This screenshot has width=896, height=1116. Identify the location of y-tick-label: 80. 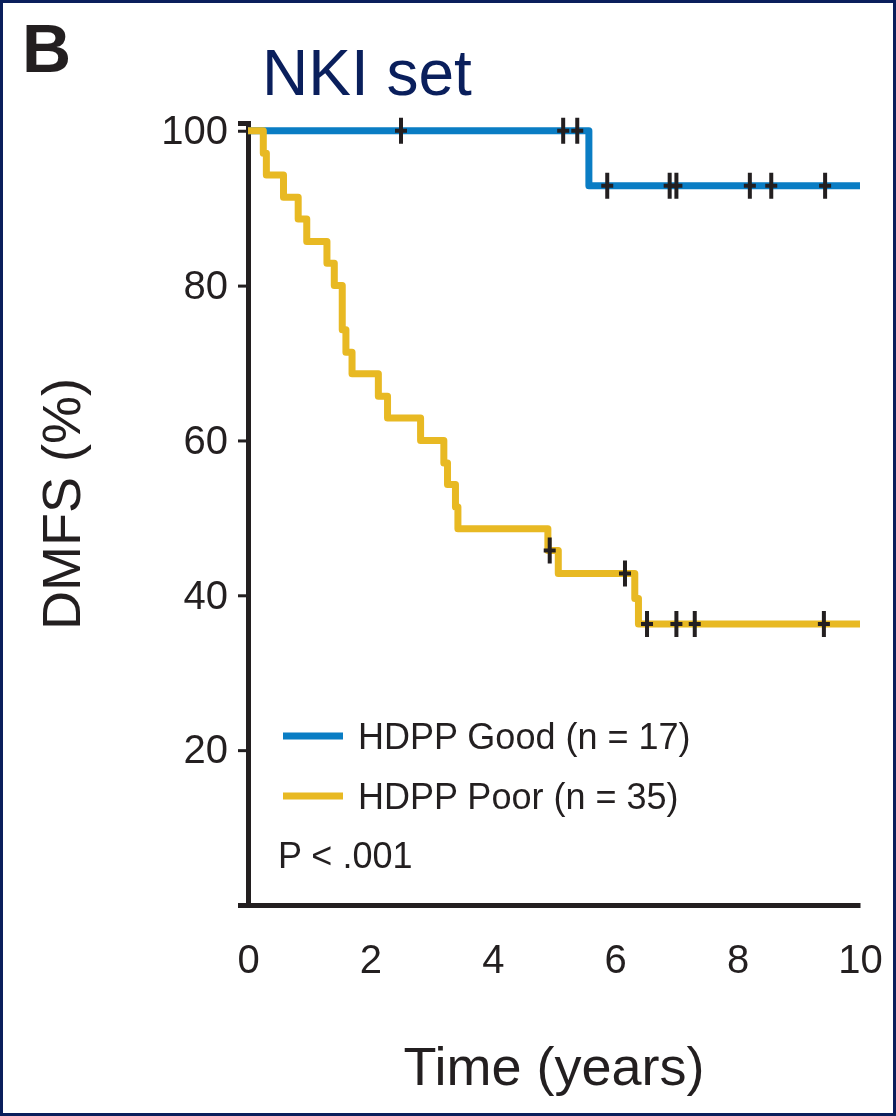
(205, 284).